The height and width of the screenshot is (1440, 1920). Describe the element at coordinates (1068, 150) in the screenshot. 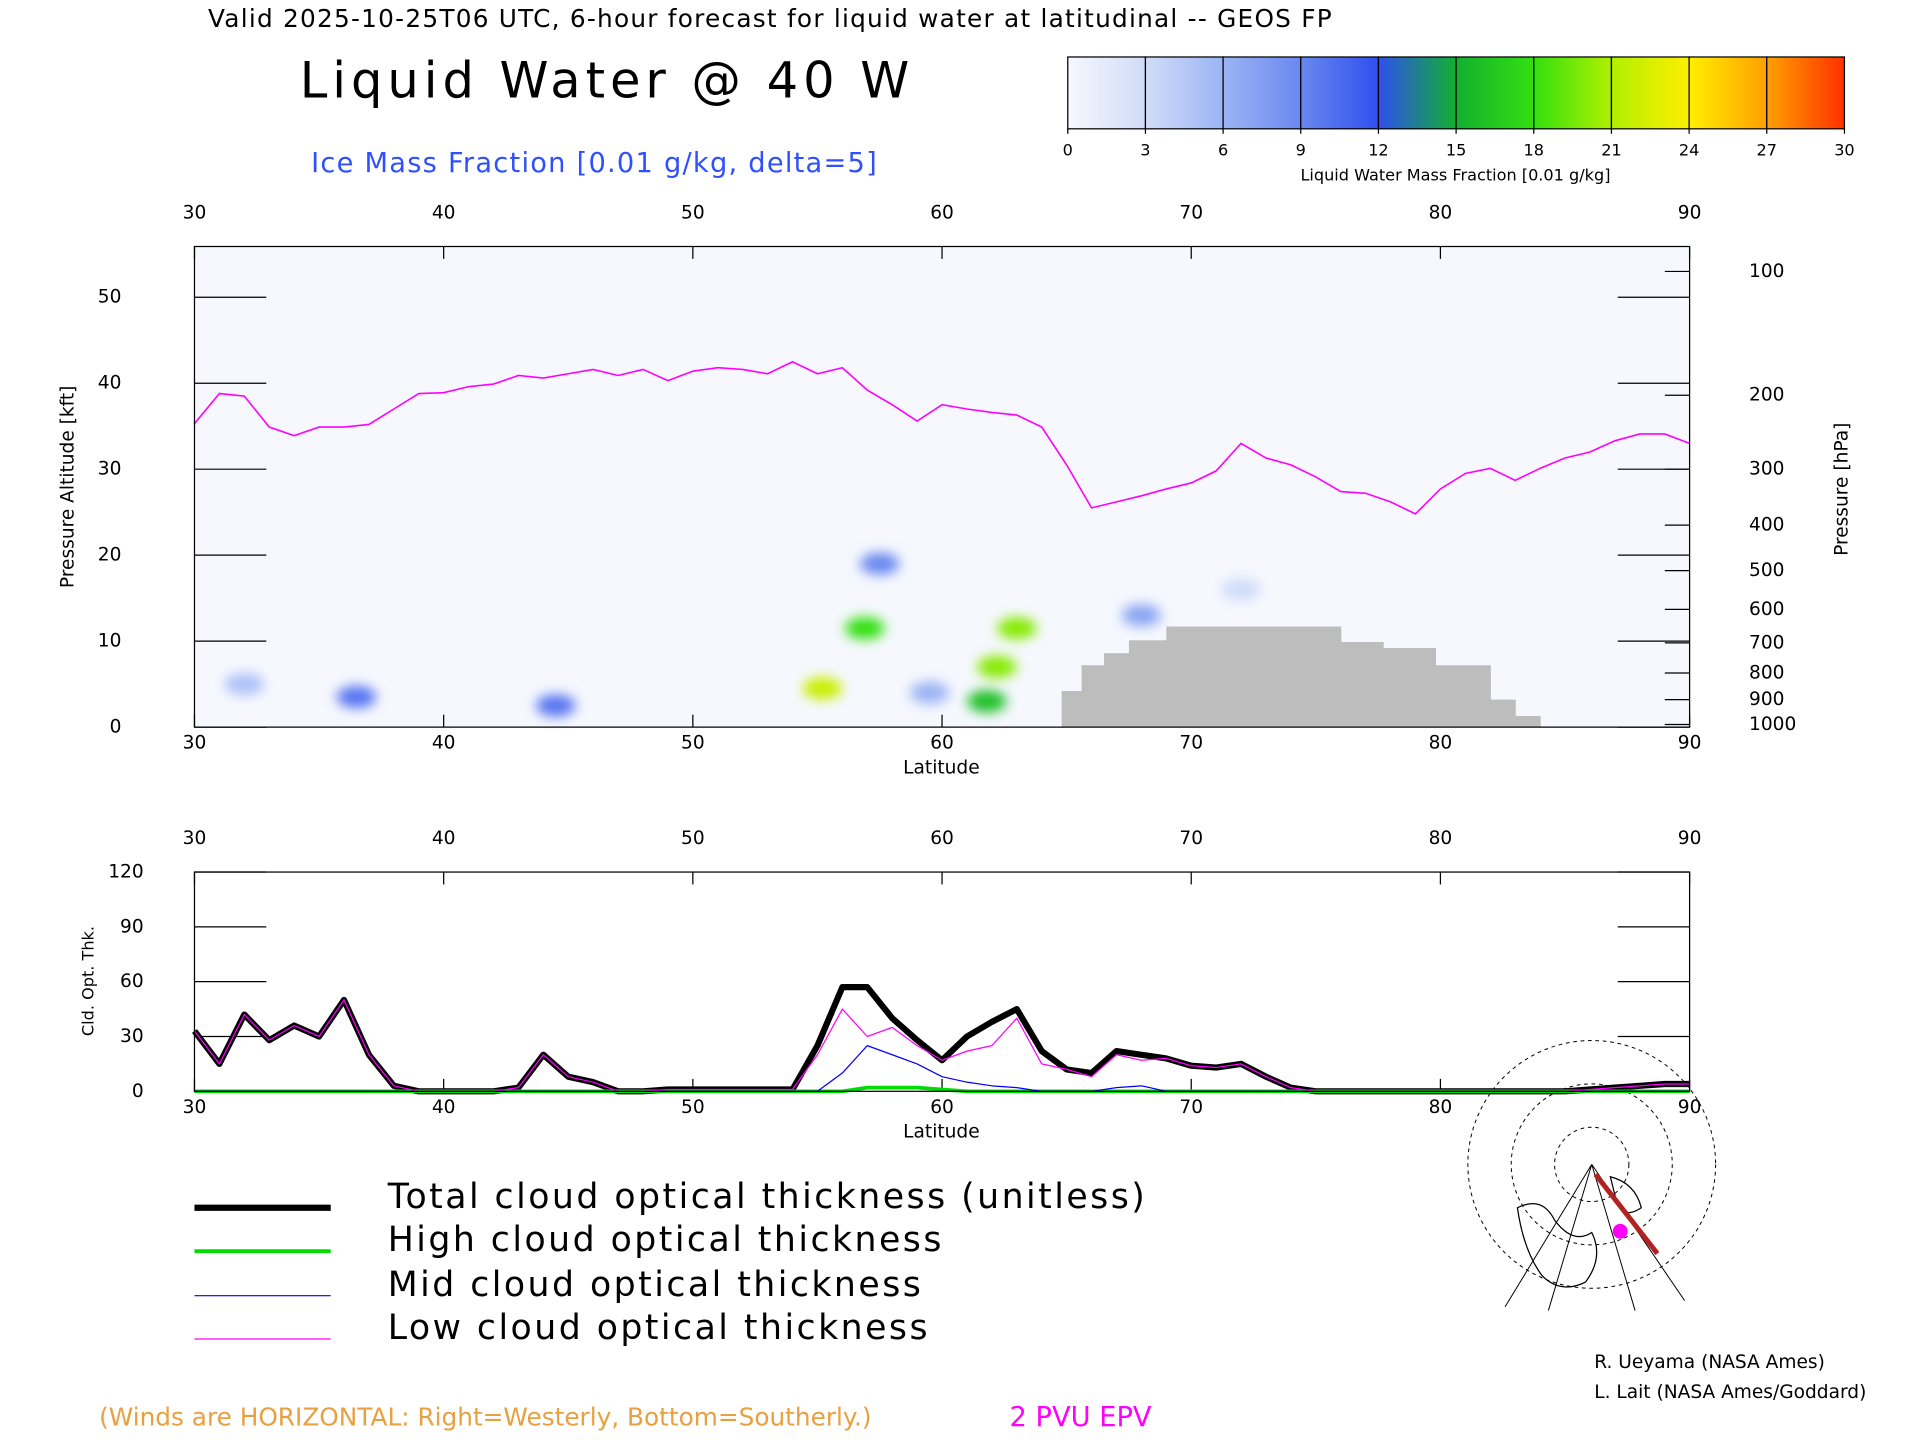

I see `colorbar-tick-label: 0` at that location.